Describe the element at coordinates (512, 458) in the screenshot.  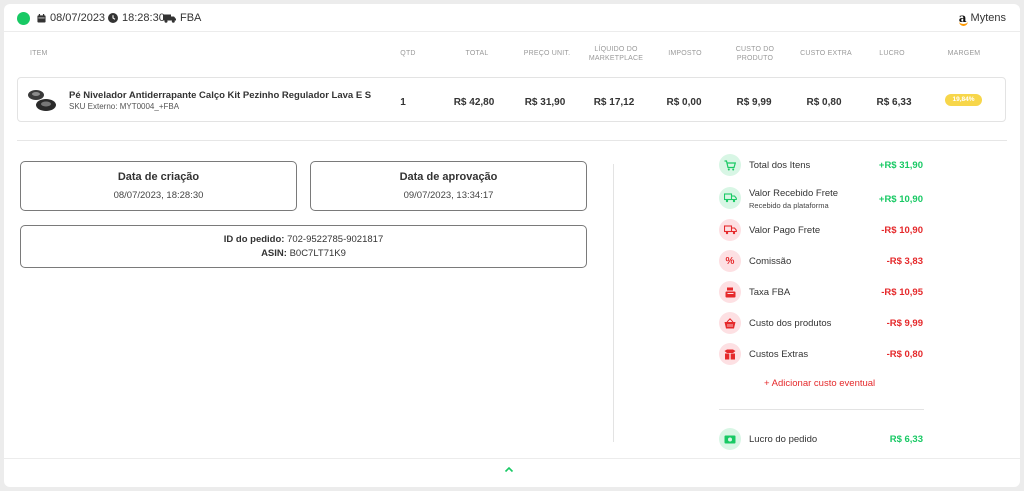
I see `footer-divider` at that location.